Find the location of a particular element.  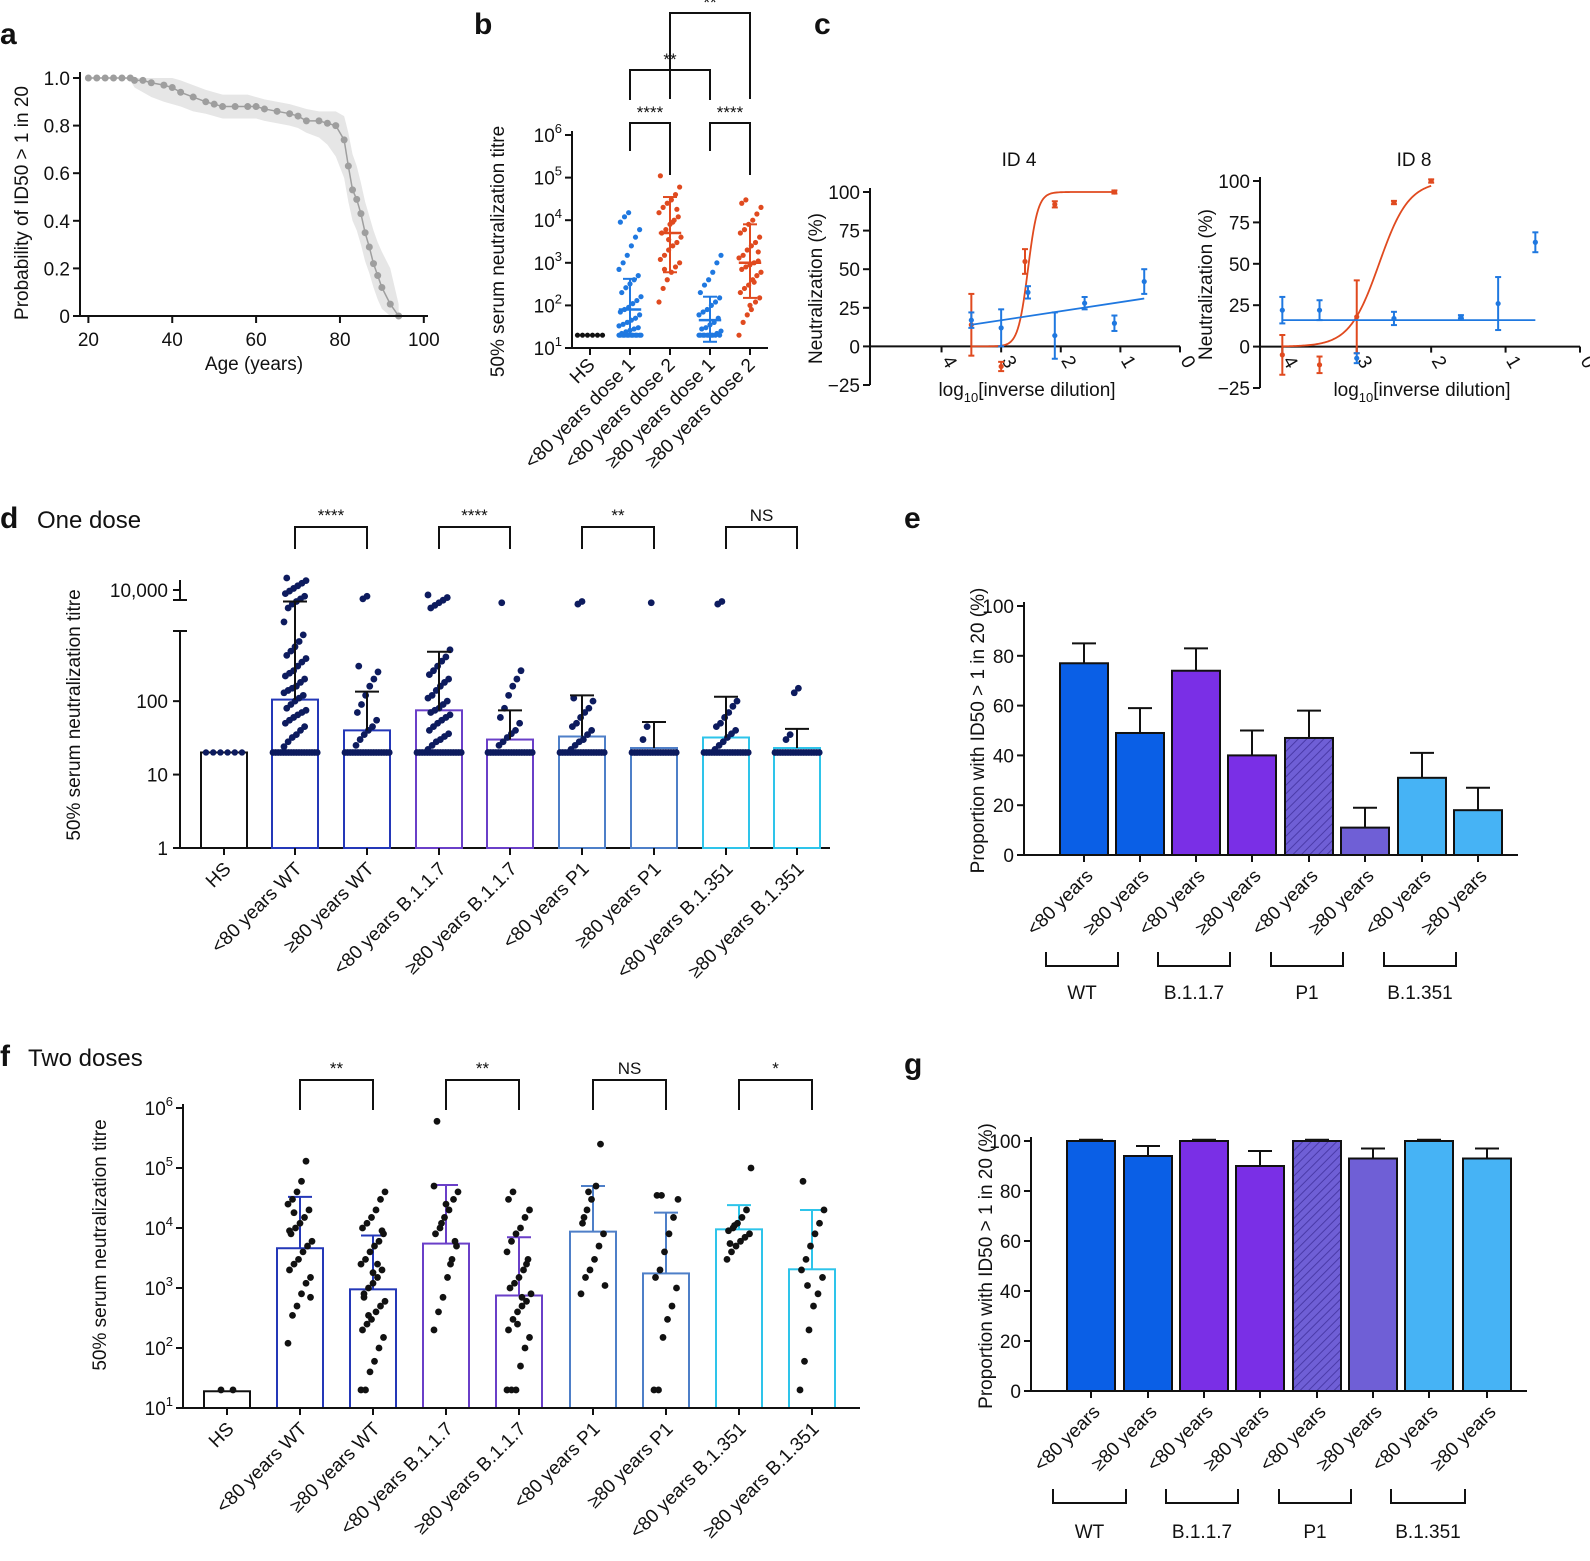

panel-letter-c: c is located at coordinates (822, 24).